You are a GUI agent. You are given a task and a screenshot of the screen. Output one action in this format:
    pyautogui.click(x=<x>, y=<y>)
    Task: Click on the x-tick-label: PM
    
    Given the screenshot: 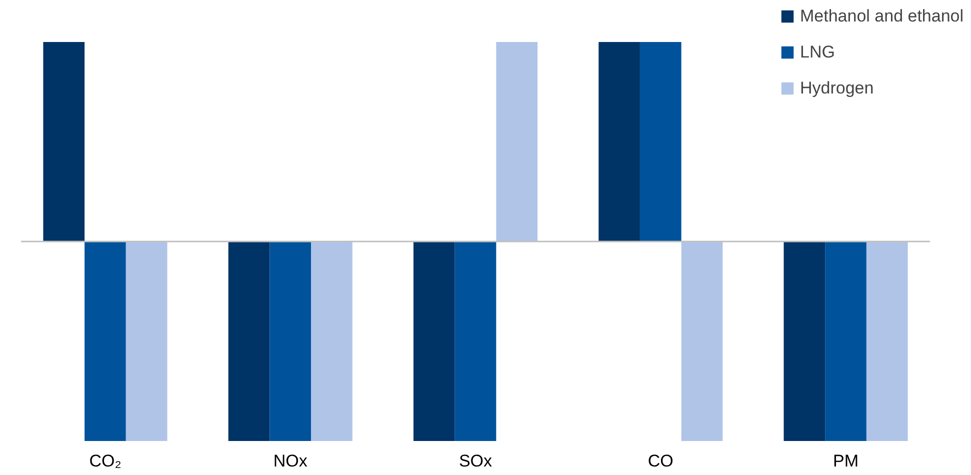 What is the action you would take?
    pyautogui.click(x=846, y=461)
    